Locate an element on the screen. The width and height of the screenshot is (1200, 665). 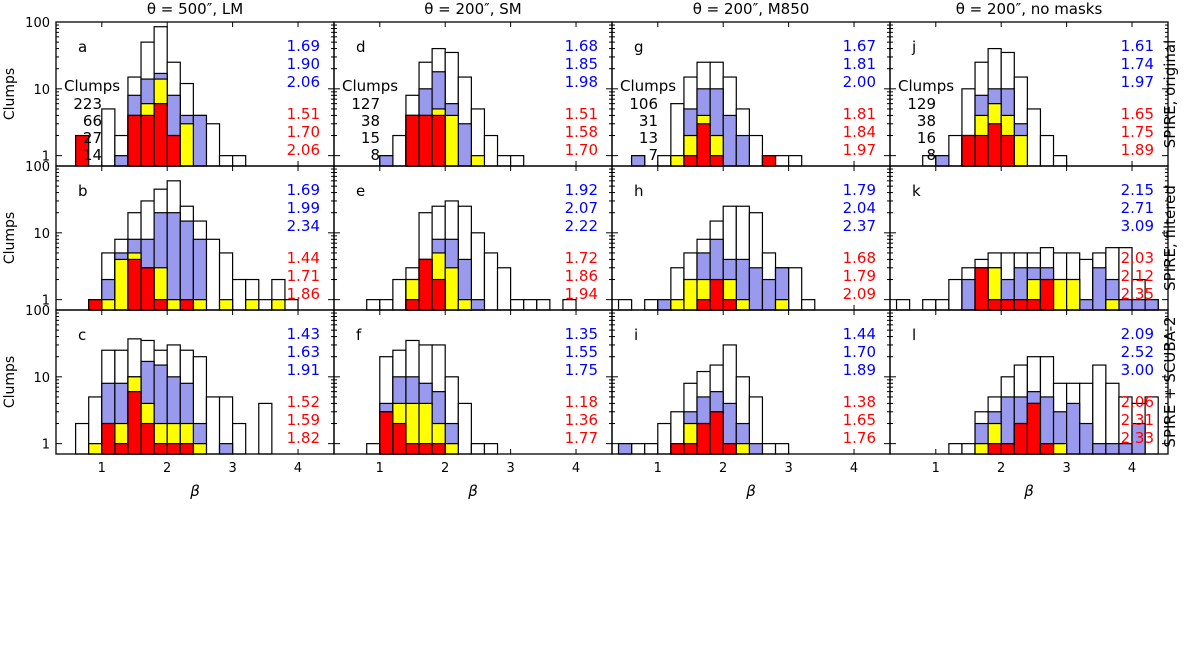
clump-count-d-1: 38 is located at coordinates (370, 121).